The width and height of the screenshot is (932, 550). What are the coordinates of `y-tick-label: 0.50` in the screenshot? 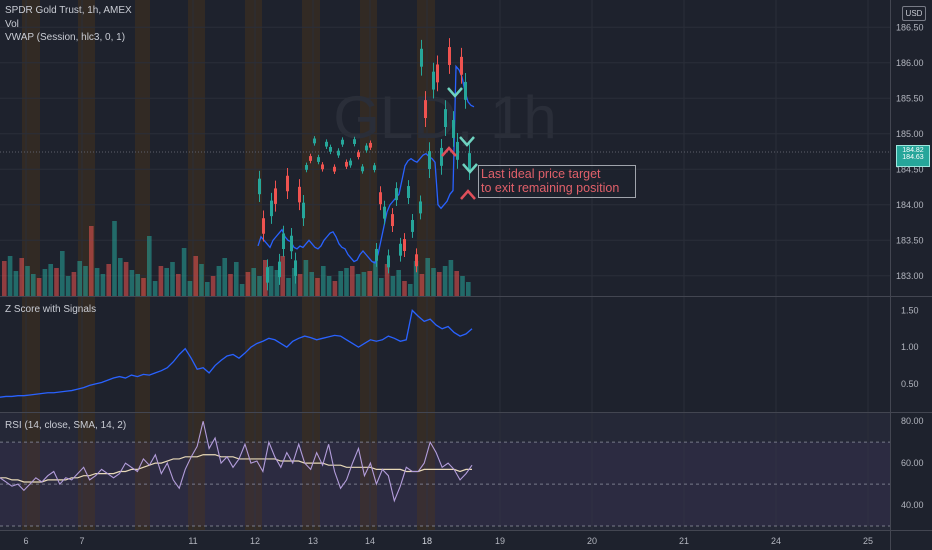 It's located at (910, 384).